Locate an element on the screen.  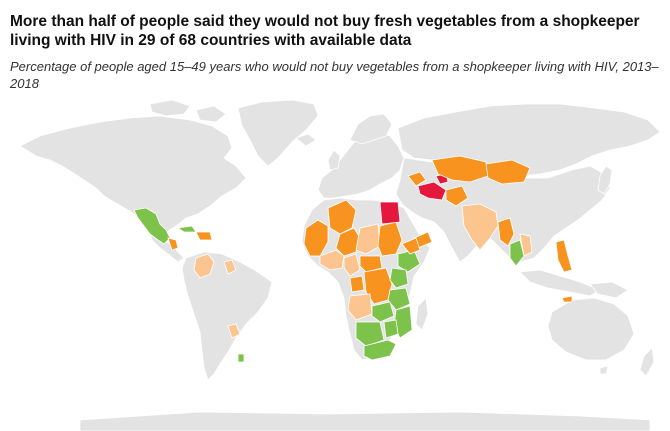
british-isles is located at coordinates (334, 160).